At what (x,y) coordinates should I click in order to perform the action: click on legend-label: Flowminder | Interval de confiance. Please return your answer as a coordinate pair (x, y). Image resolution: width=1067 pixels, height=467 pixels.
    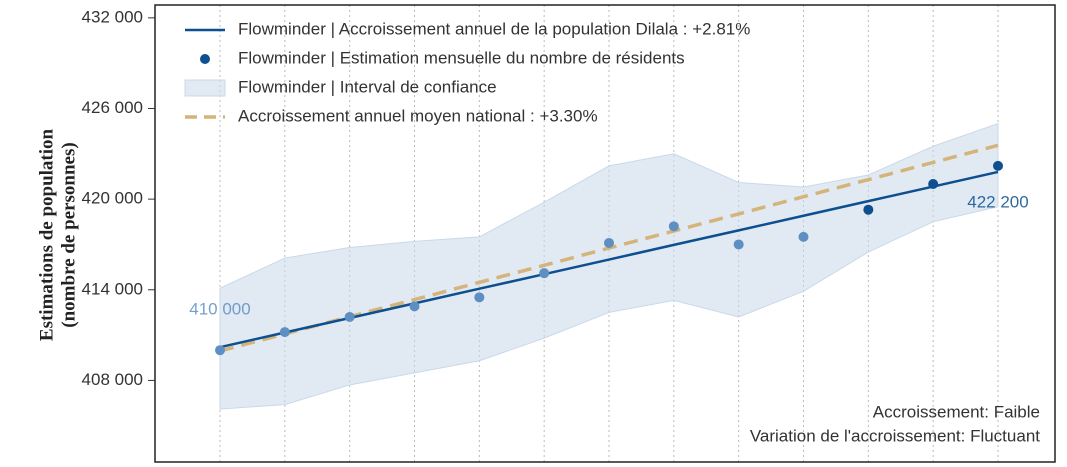
    Looking at the image, I should click on (367, 86).